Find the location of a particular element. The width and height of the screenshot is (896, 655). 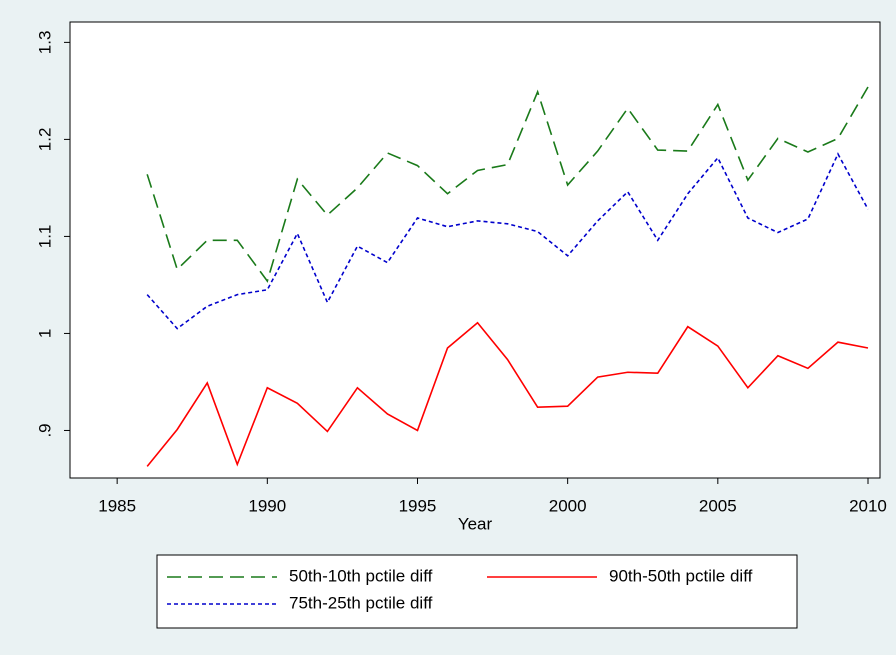

y-tick-label: 1.2 is located at coordinates (44, 140).